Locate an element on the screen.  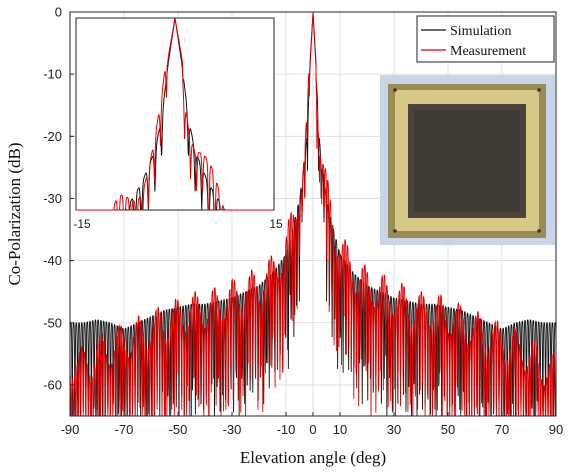
photo-label-left: CTV-144 is located at coordinates (418, 96).